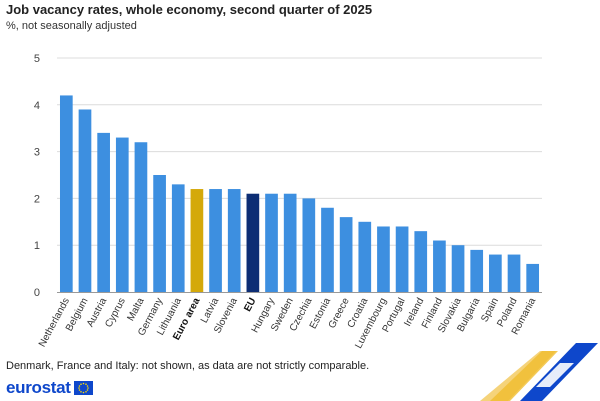 The height and width of the screenshot is (401, 600). I want to click on bar-estonia, so click(327, 249).